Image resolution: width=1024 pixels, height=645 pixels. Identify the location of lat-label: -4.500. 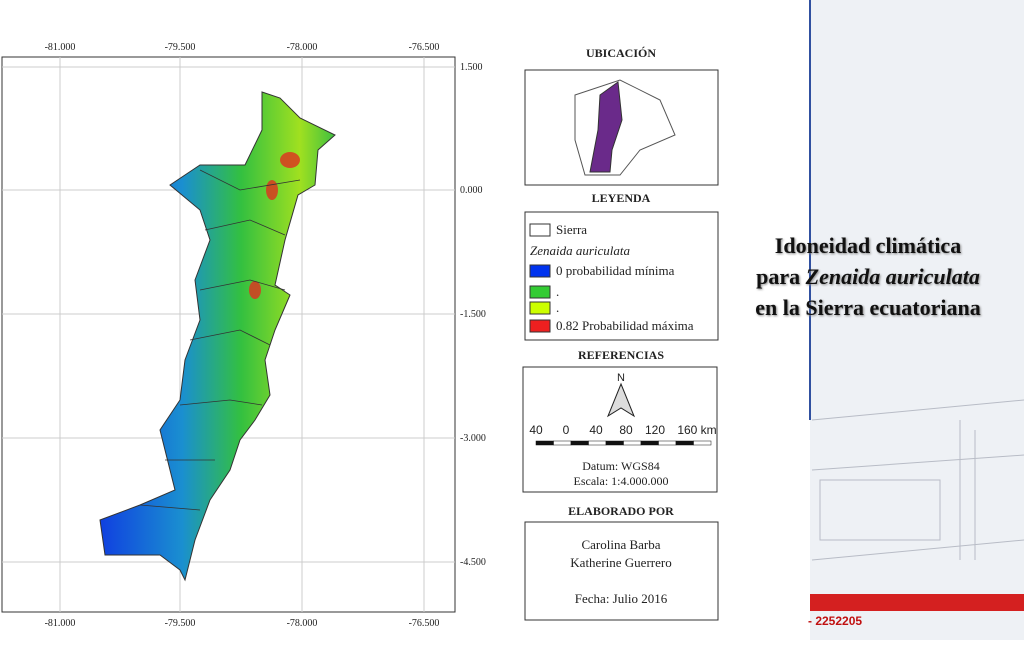
(473, 562).